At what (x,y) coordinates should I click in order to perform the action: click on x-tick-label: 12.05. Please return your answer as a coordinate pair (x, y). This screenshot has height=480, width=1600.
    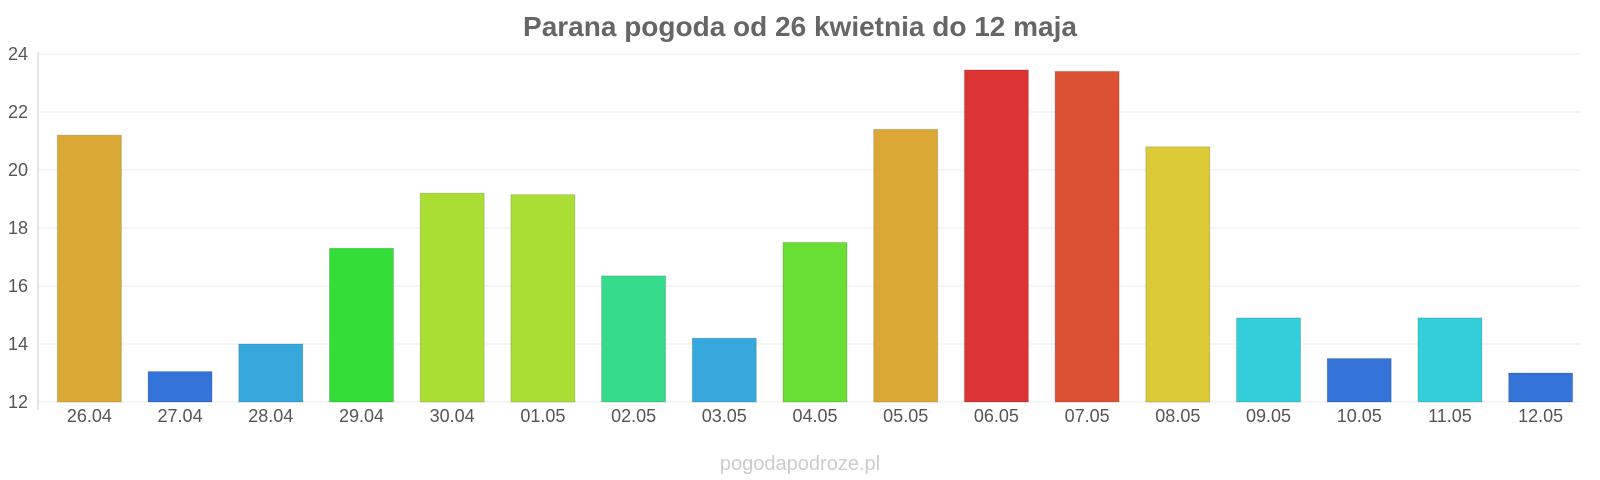
    Looking at the image, I should click on (1540, 416).